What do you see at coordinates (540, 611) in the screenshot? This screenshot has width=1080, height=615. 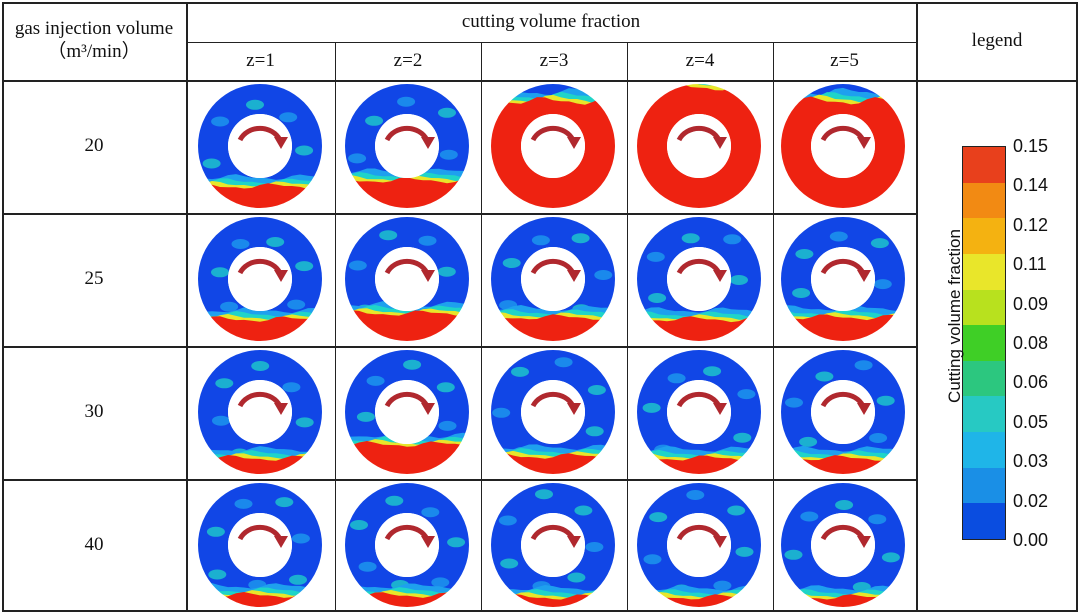 I see `border-bottom` at bounding box center [540, 611].